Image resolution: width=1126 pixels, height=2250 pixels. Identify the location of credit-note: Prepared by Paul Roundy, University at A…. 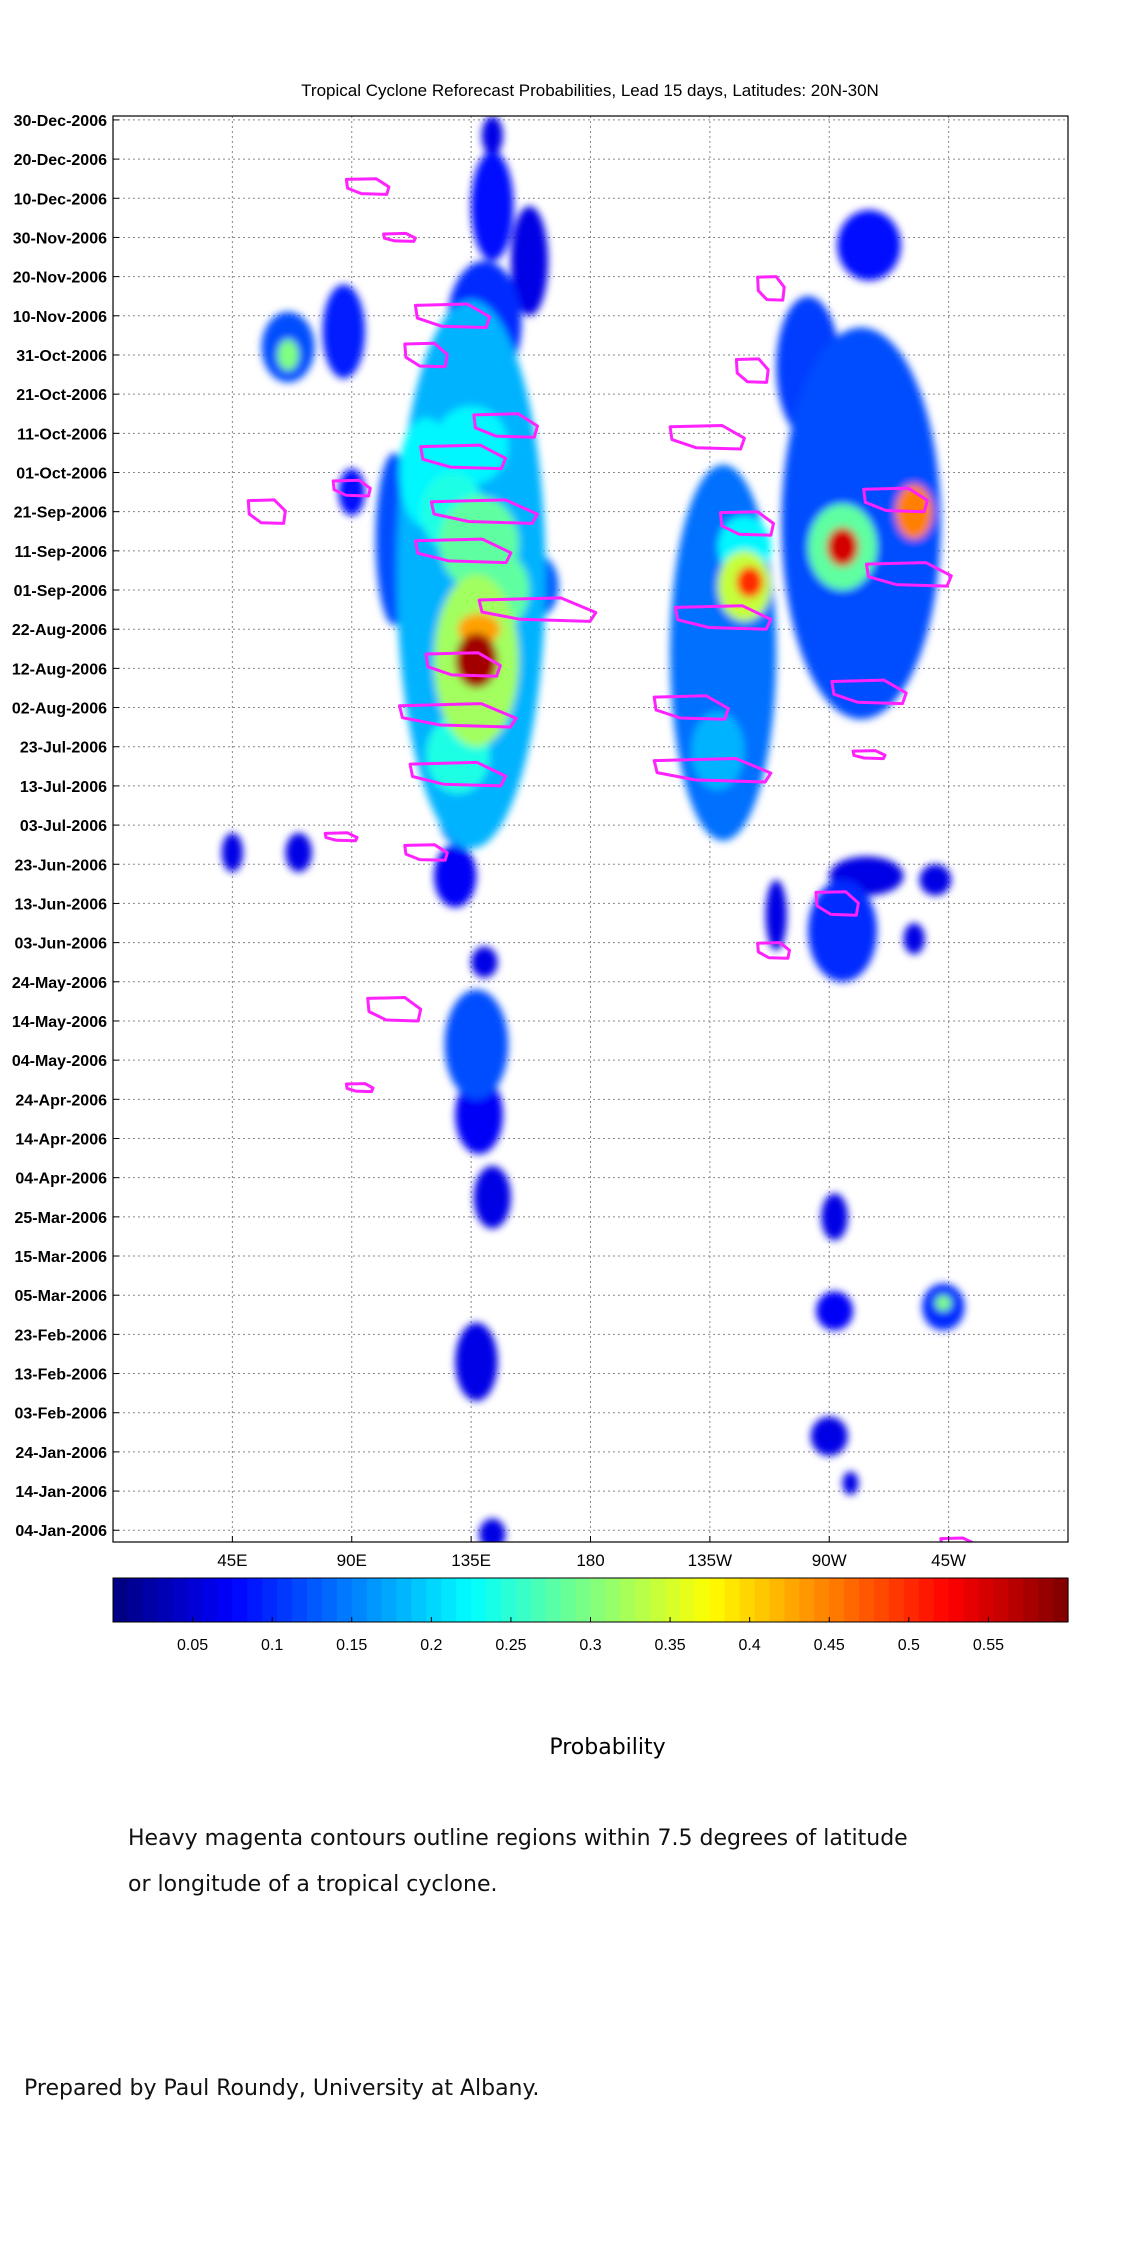
(281, 2089).